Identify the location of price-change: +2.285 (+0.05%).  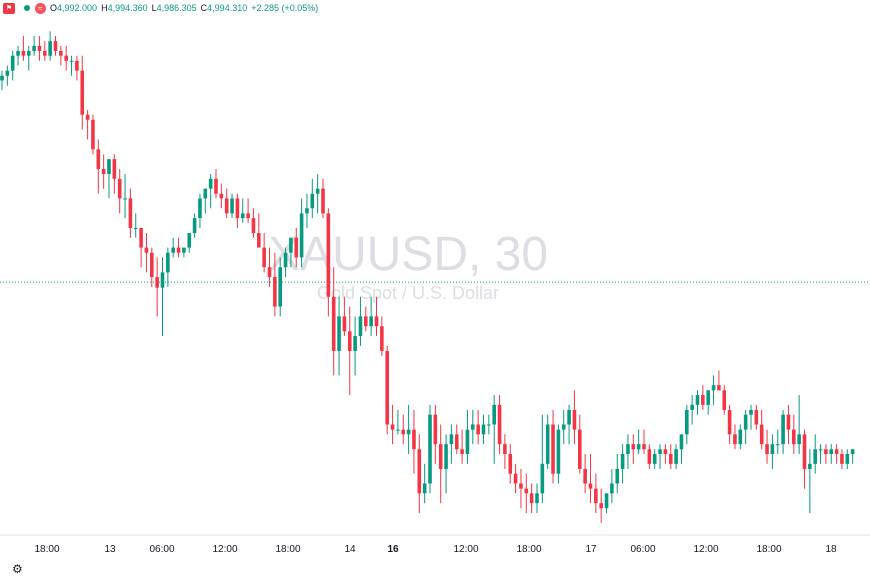
(285, 8).